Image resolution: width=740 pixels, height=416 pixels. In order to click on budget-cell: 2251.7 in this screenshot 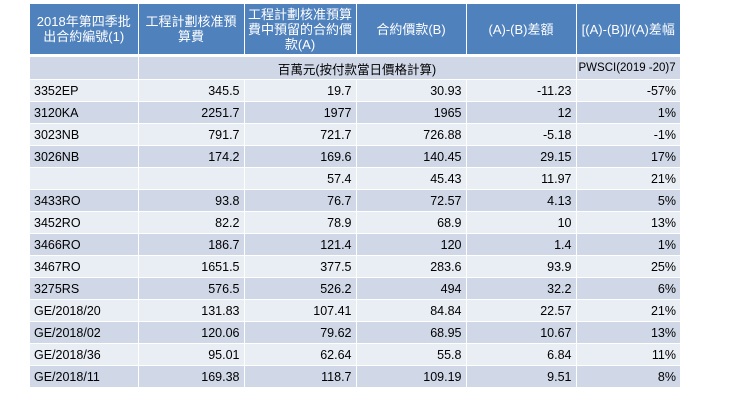, I will do `click(191, 112)`.